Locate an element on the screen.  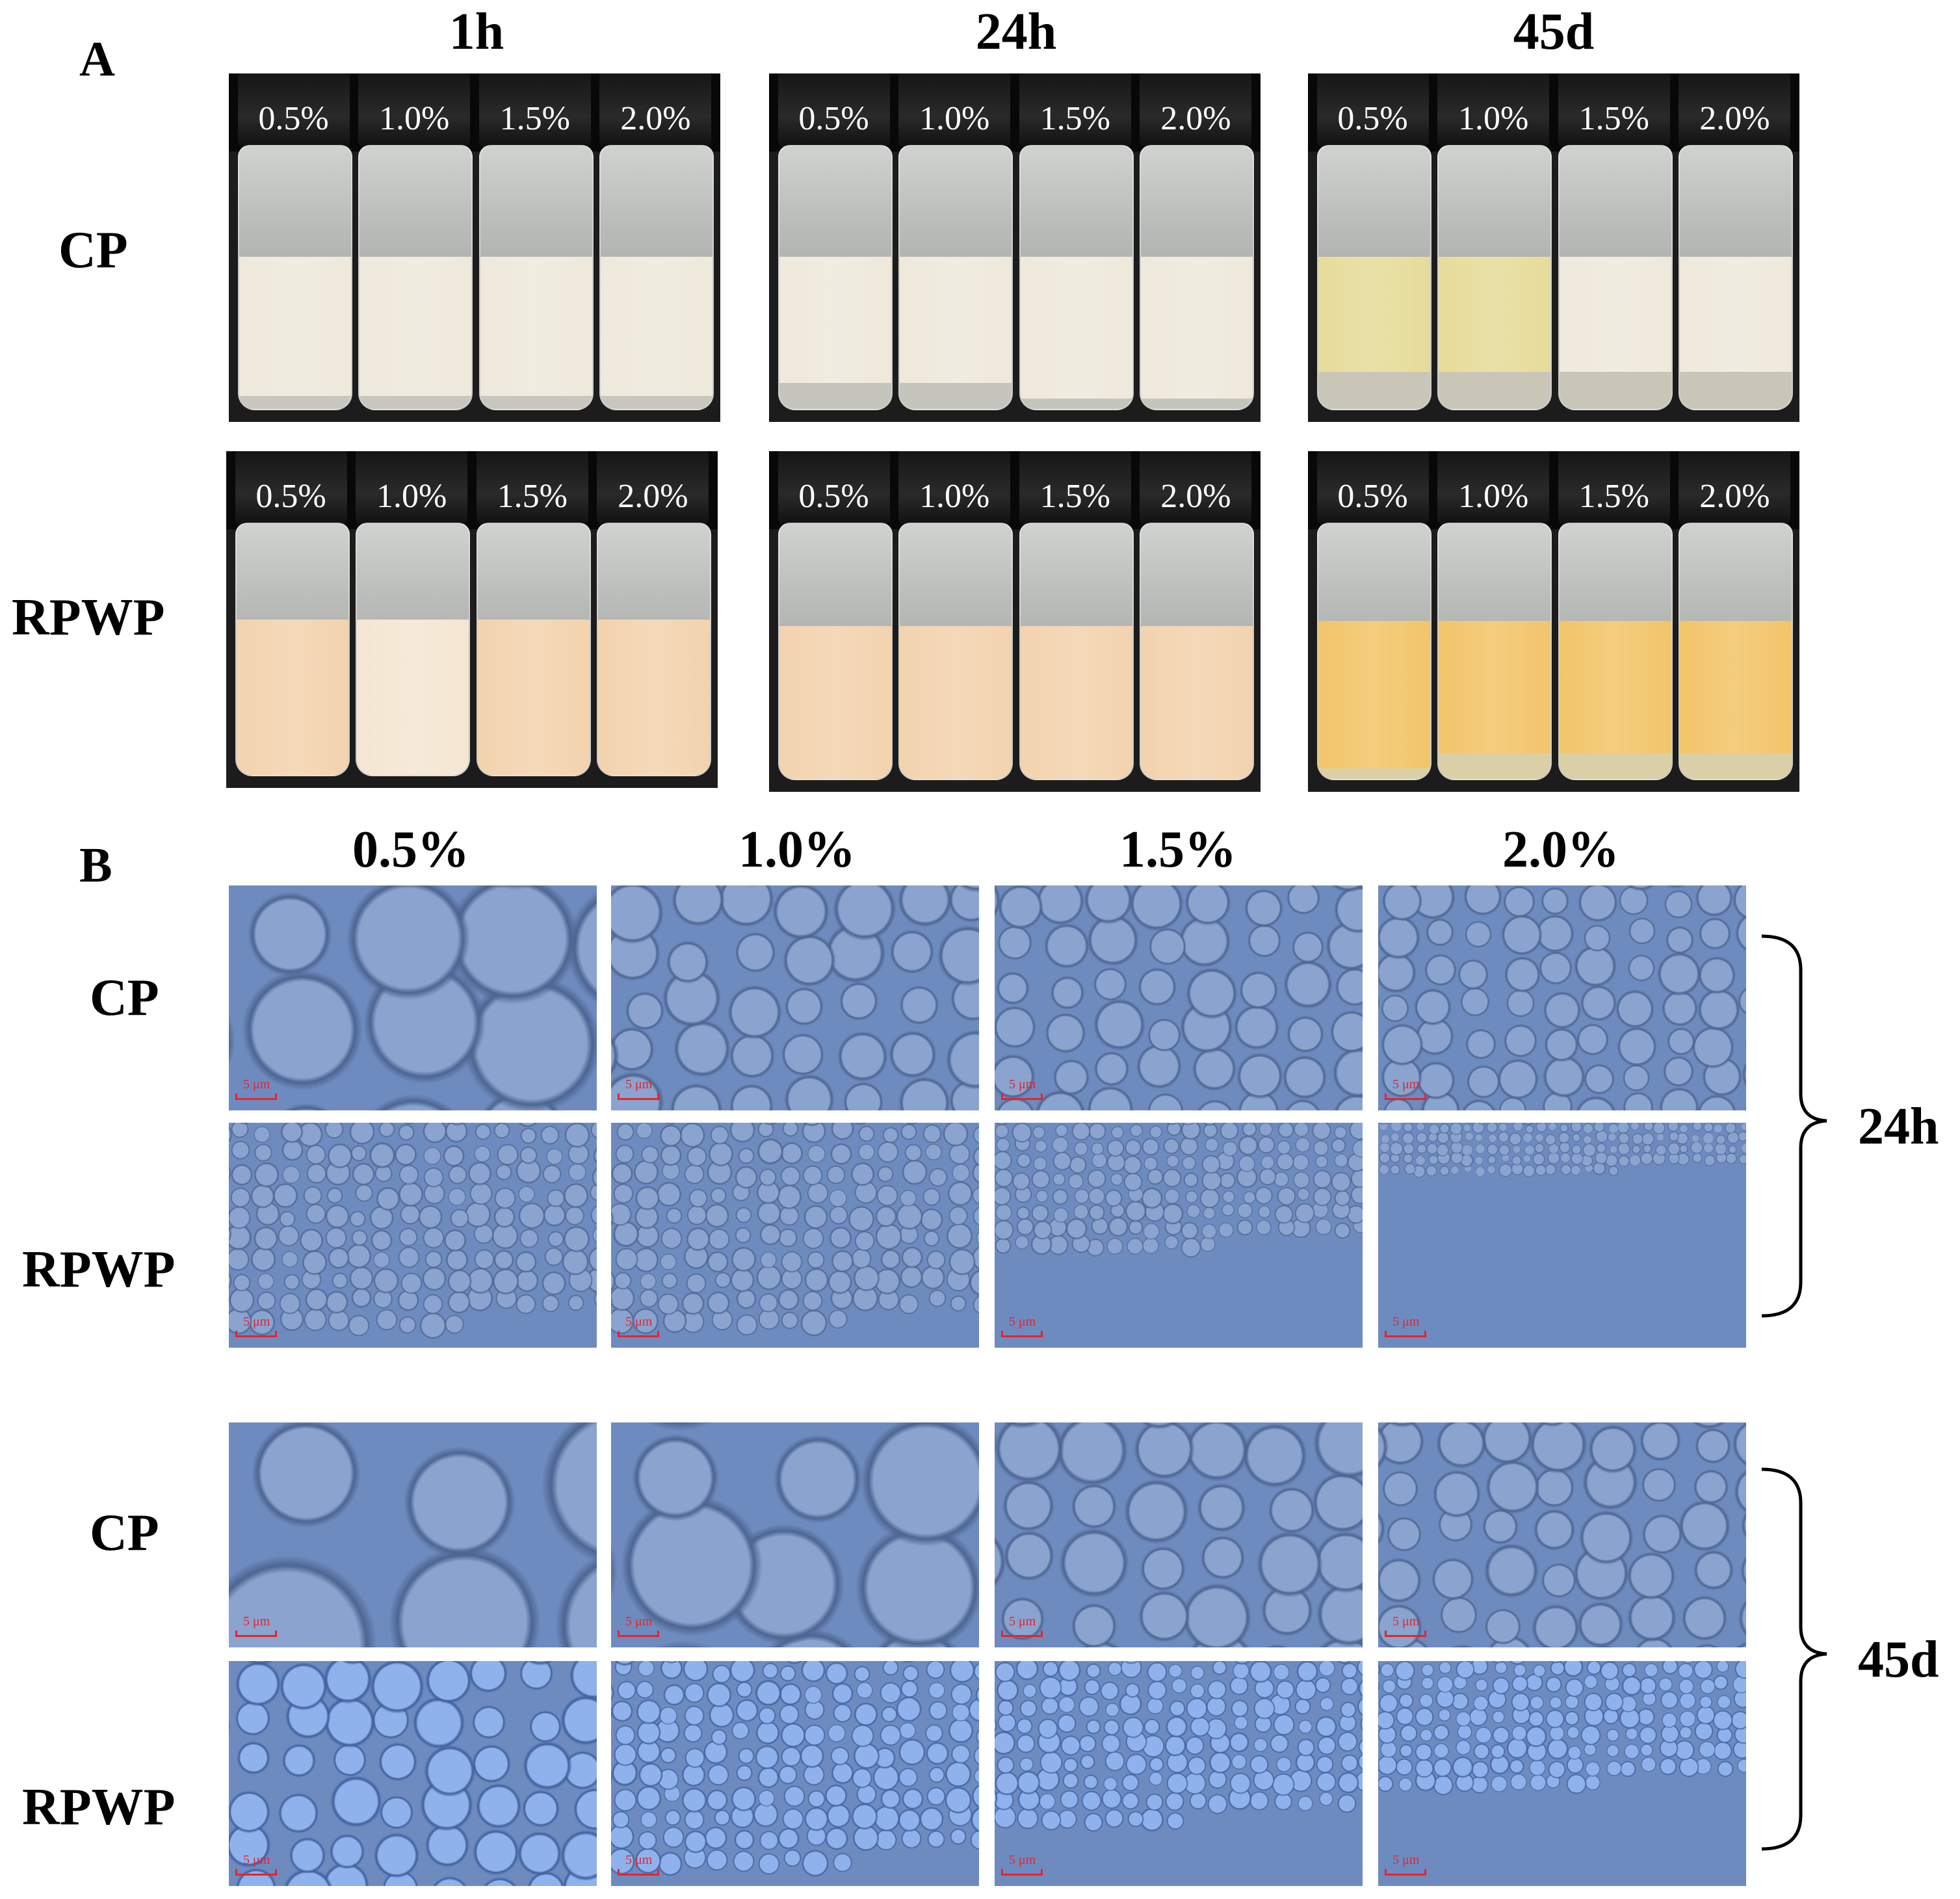
vial-concentration-label: 1.0% is located at coordinates (1493, 497).